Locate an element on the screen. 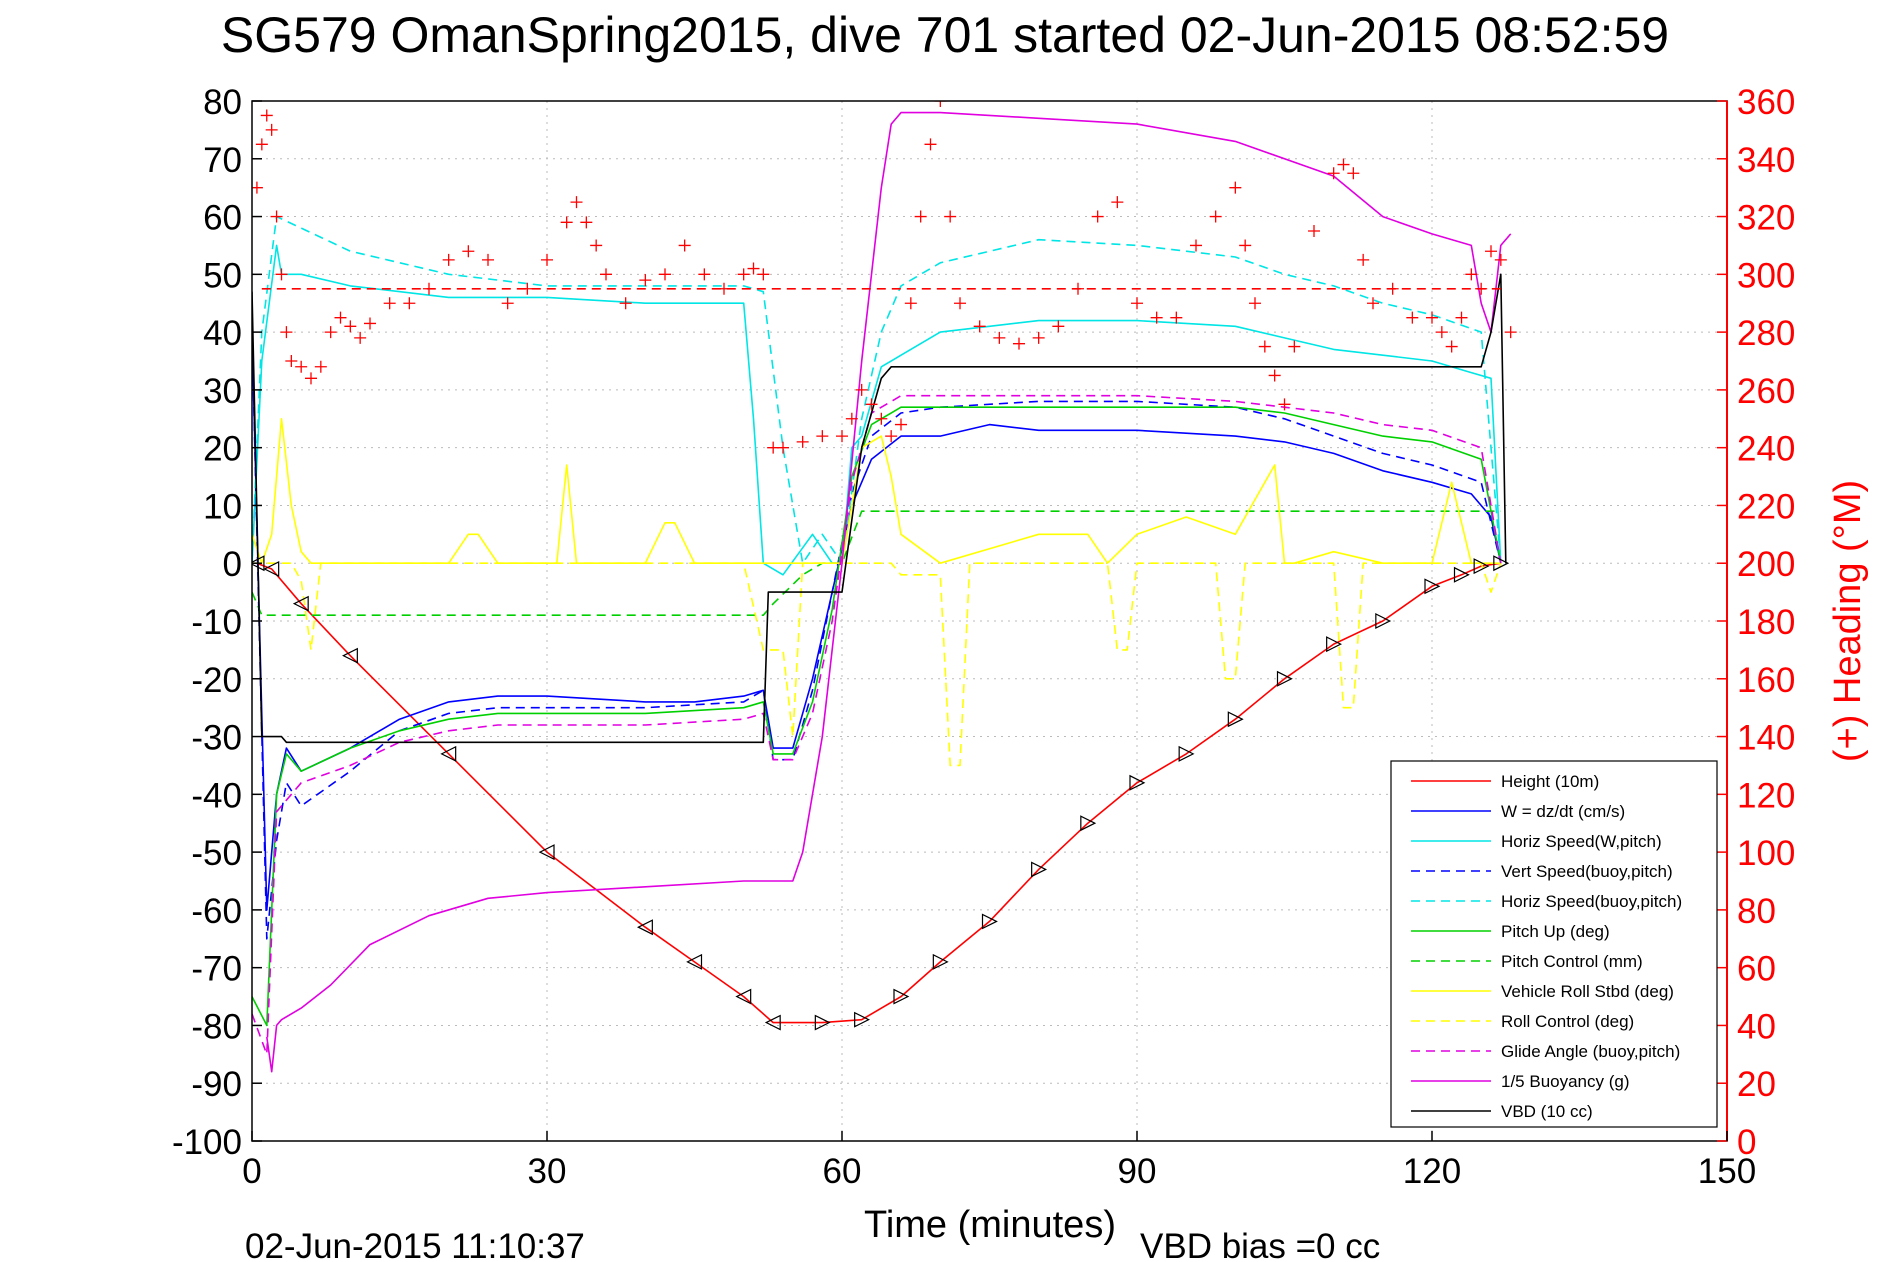 This screenshot has width=1891, height=1262. vbd-bias-label: VBD bias =0 cc is located at coordinates (1260, 1244).